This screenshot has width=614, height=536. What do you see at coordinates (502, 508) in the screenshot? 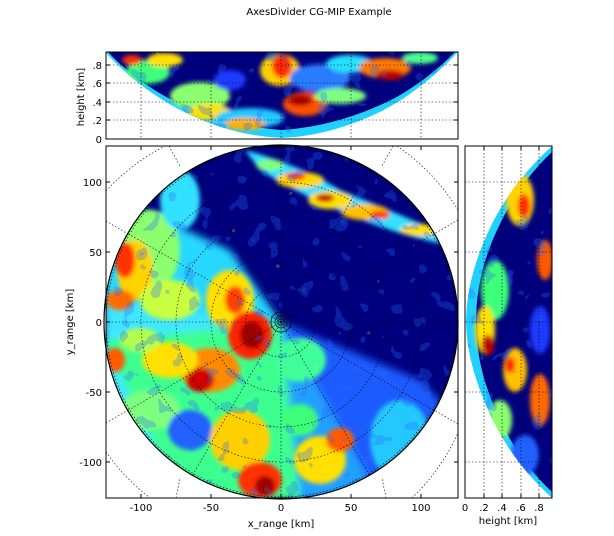
I see `right-xtick-label: .4` at bounding box center [502, 508].